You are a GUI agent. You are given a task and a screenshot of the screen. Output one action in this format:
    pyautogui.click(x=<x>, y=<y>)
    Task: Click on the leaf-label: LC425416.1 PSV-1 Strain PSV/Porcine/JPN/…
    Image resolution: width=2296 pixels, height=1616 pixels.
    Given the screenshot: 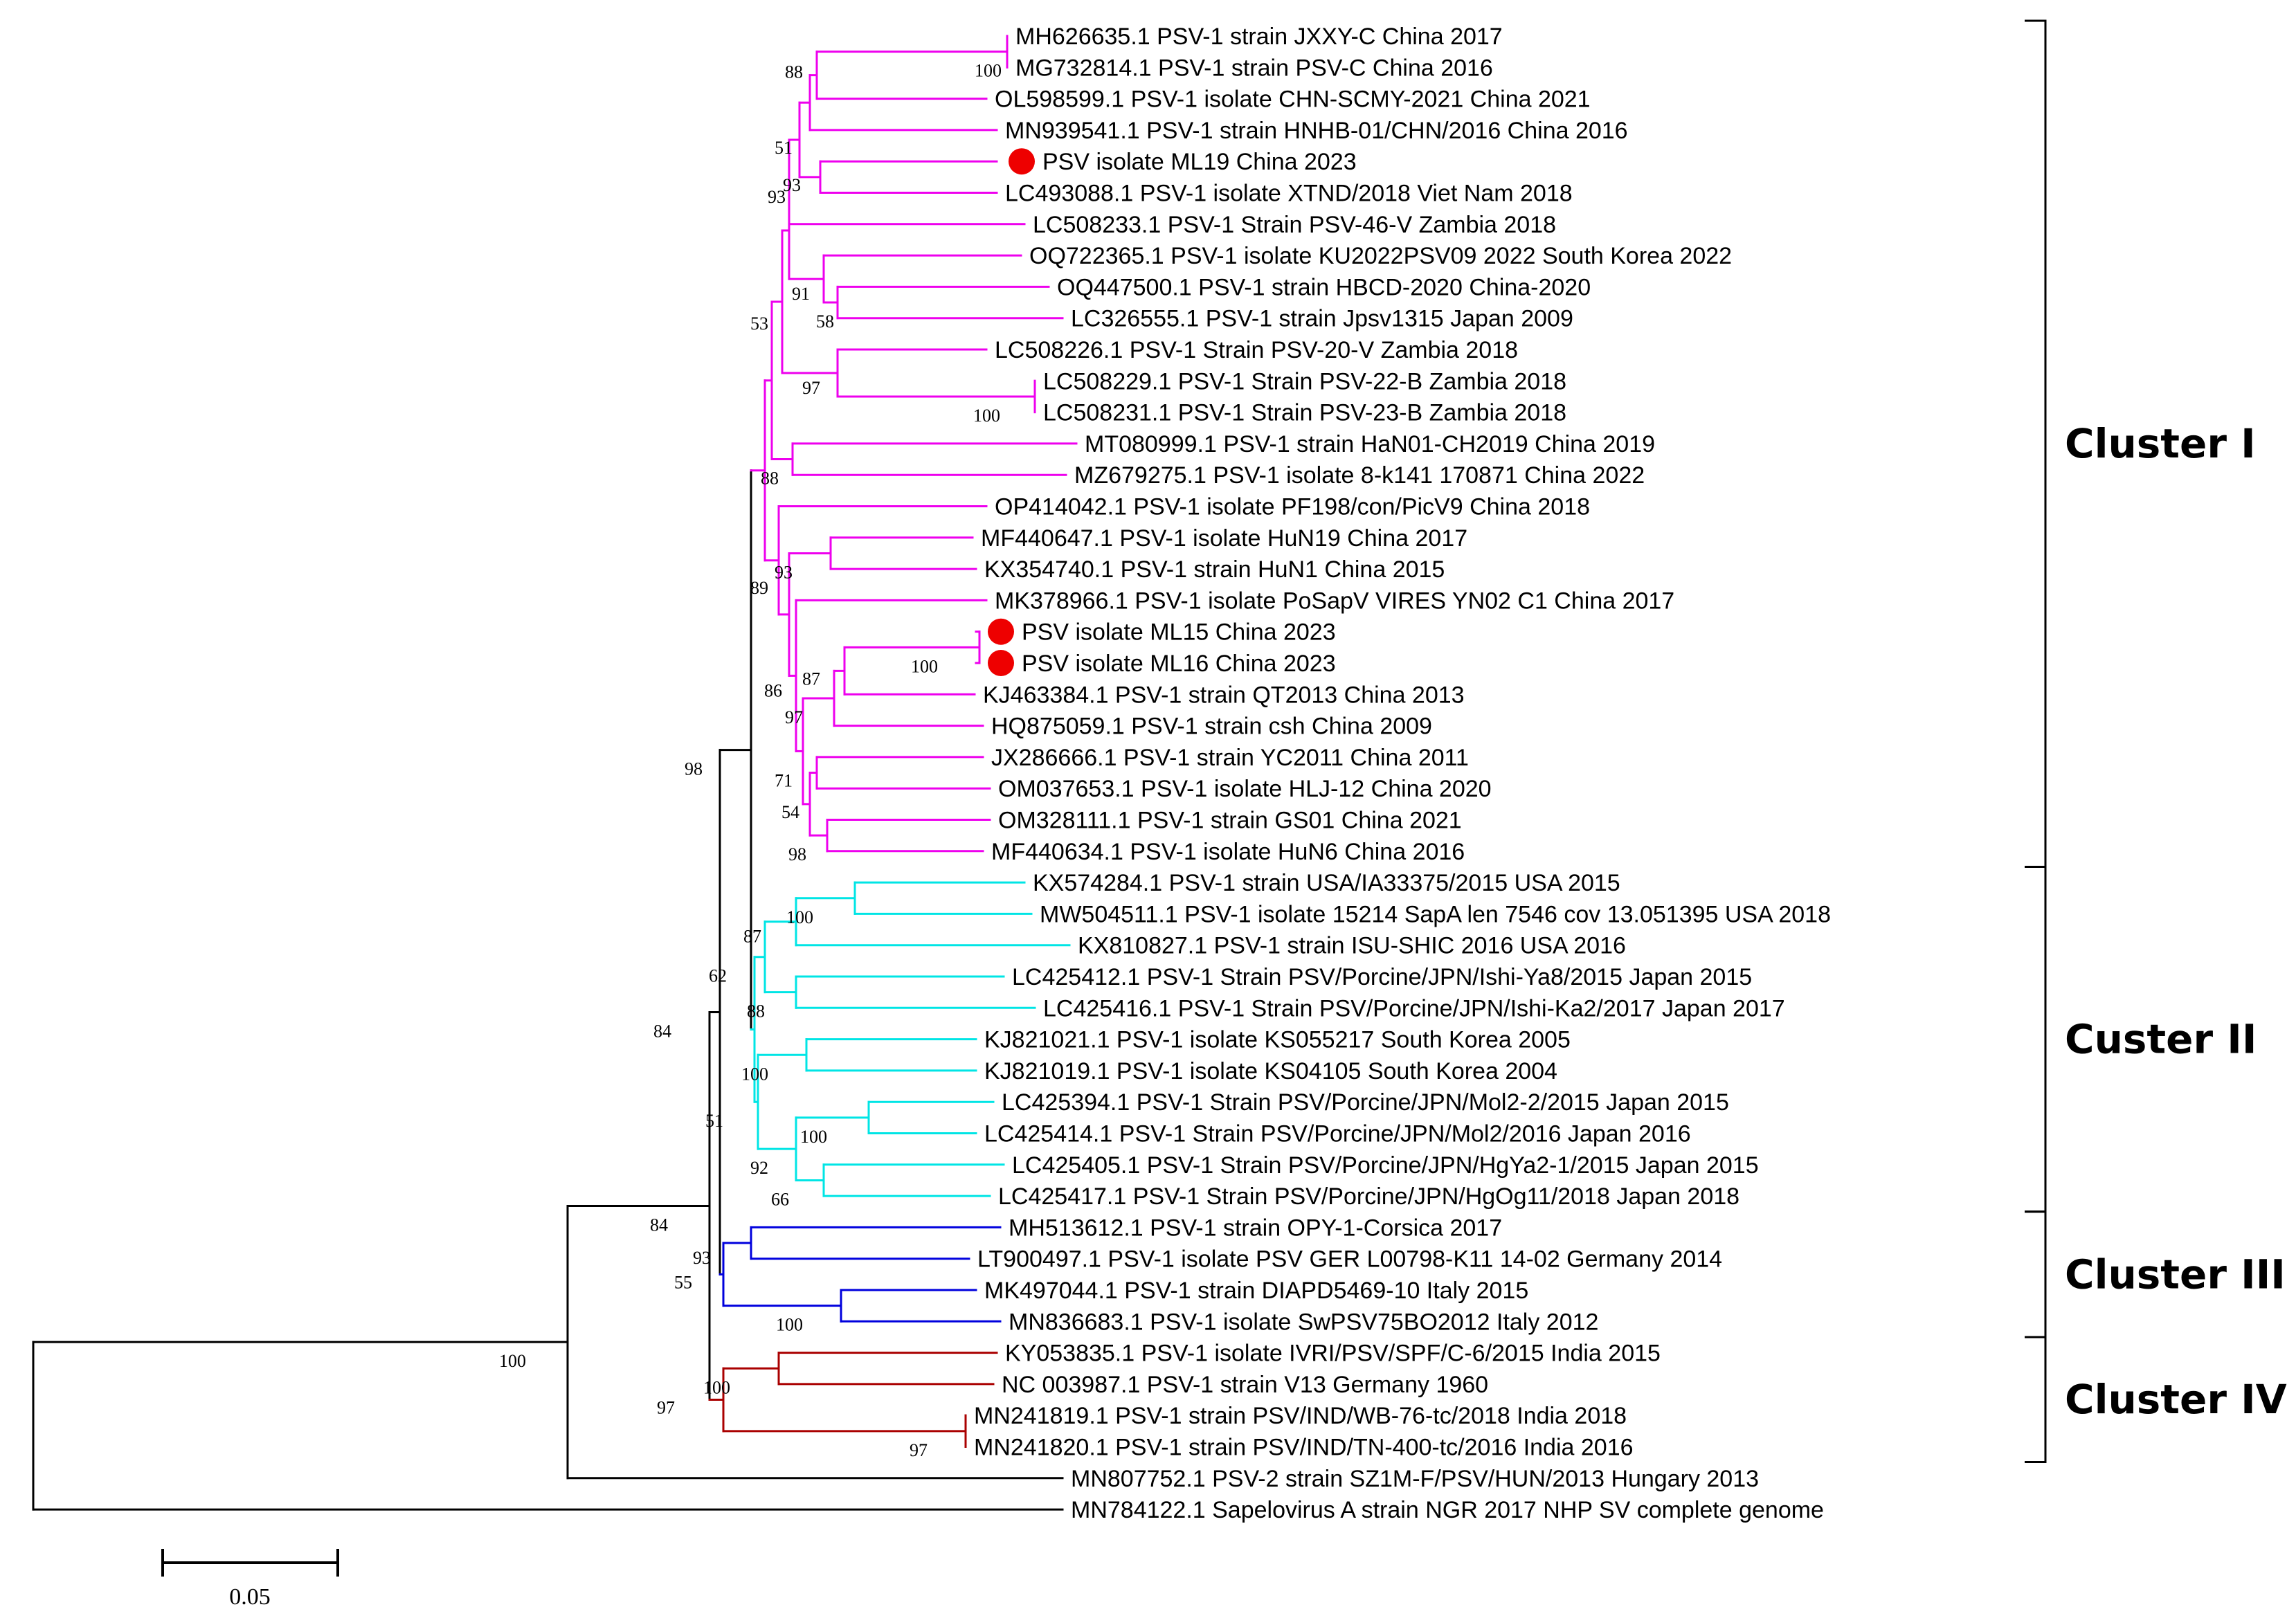 What is the action you would take?
    pyautogui.click(x=1414, y=1008)
    